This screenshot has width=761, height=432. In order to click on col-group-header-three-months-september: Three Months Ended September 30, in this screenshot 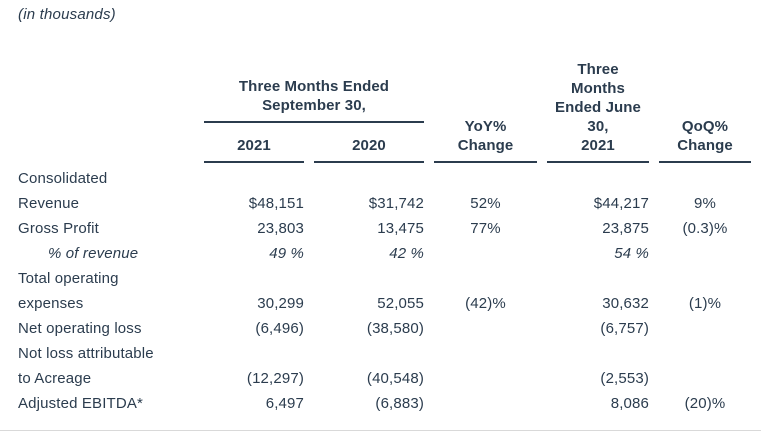, I will do `click(314, 81)`.